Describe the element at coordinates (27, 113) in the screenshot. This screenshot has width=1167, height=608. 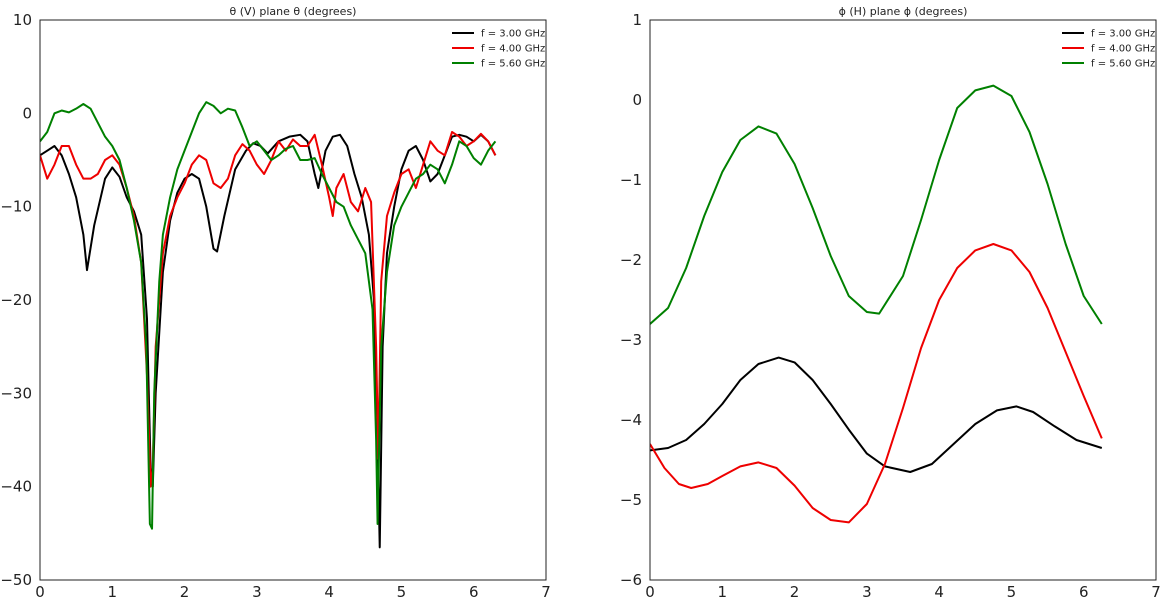
I see `theta-v-plane-y-tick-label: 0` at that location.